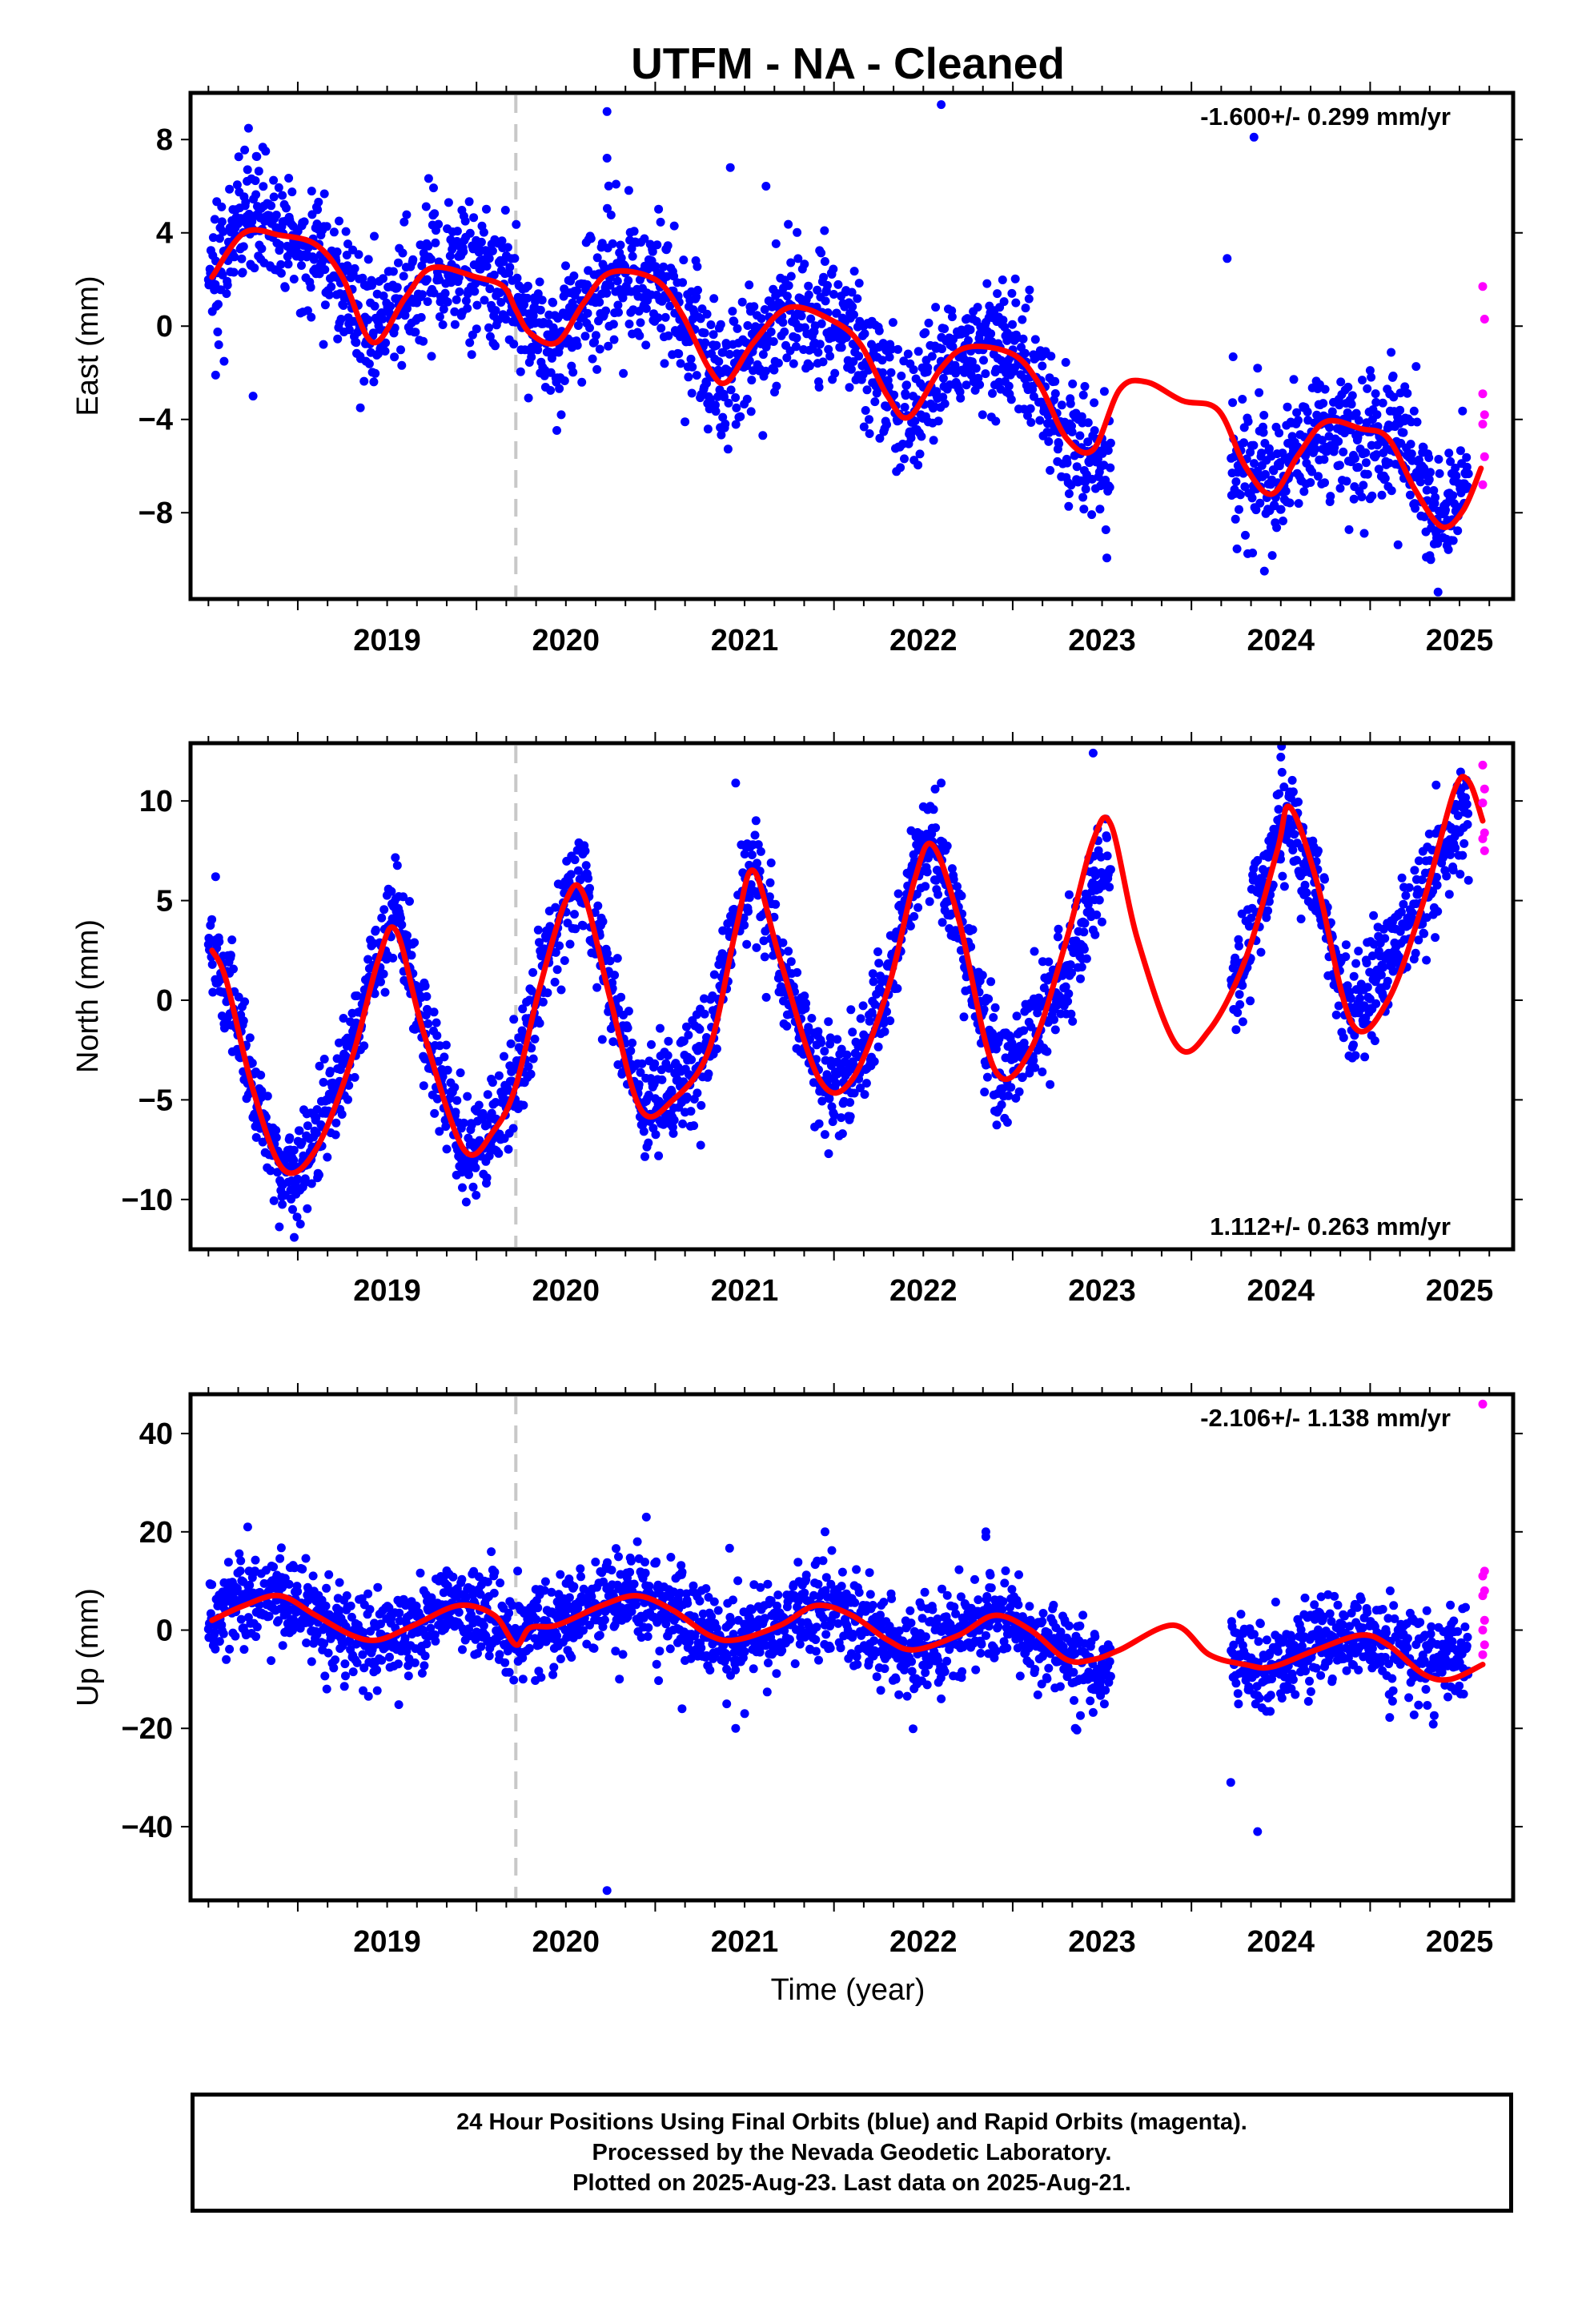 This screenshot has height=2324, width=1582. What do you see at coordinates (745, 640) in the screenshot?
I see `east-xtick-label: 2021` at bounding box center [745, 640].